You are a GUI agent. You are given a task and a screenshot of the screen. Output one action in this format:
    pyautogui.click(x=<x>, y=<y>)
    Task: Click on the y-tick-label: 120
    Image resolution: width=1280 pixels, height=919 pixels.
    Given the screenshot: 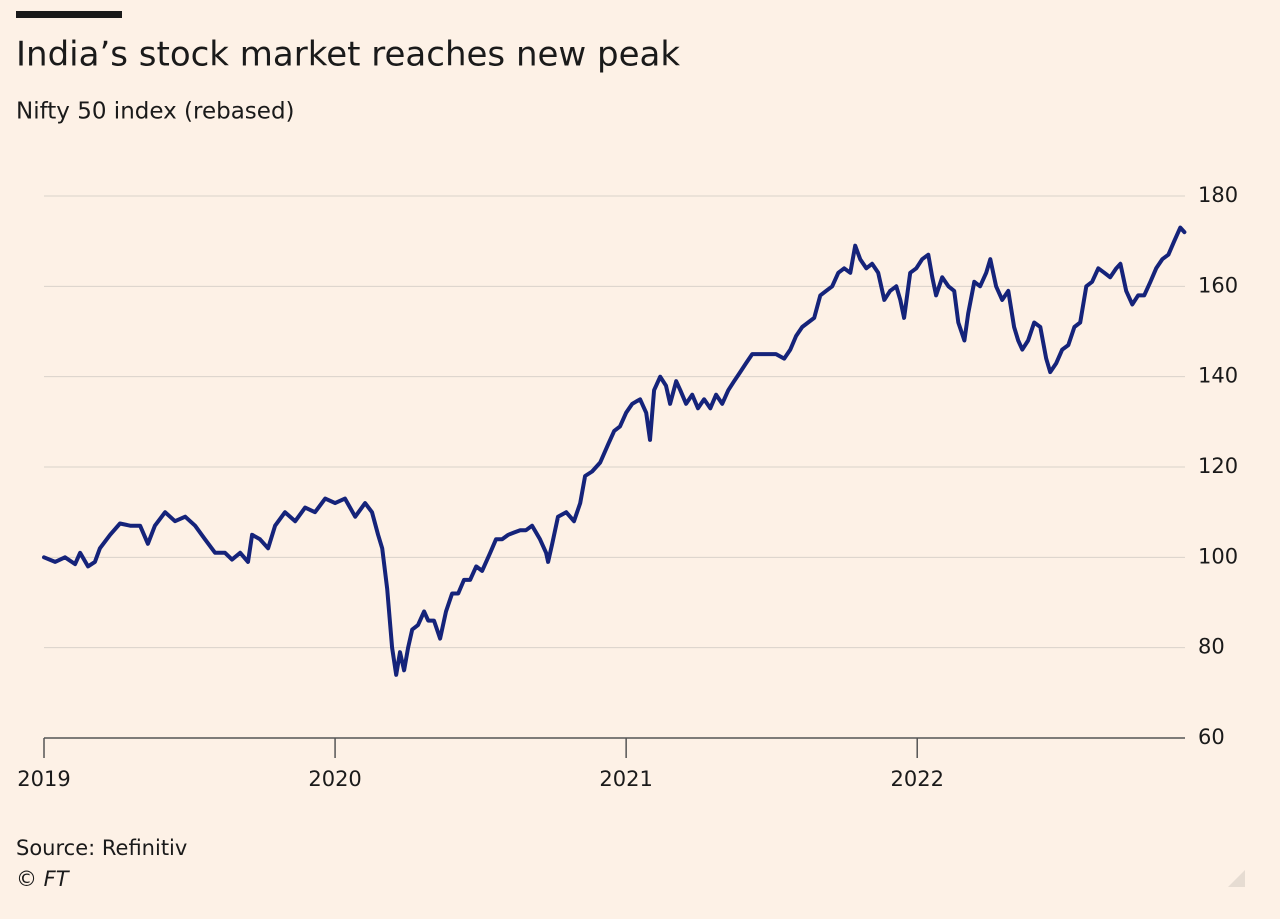 What is the action you would take?
    pyautogui.click(x=1218, y=466)
    